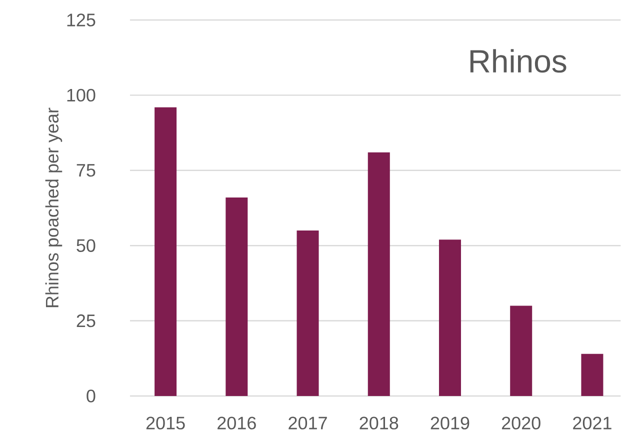 The image size is (625, 446). Describe the element at coordinates (450, 423) in the screenshot. I see `x-tick-label: 2019` at that location.